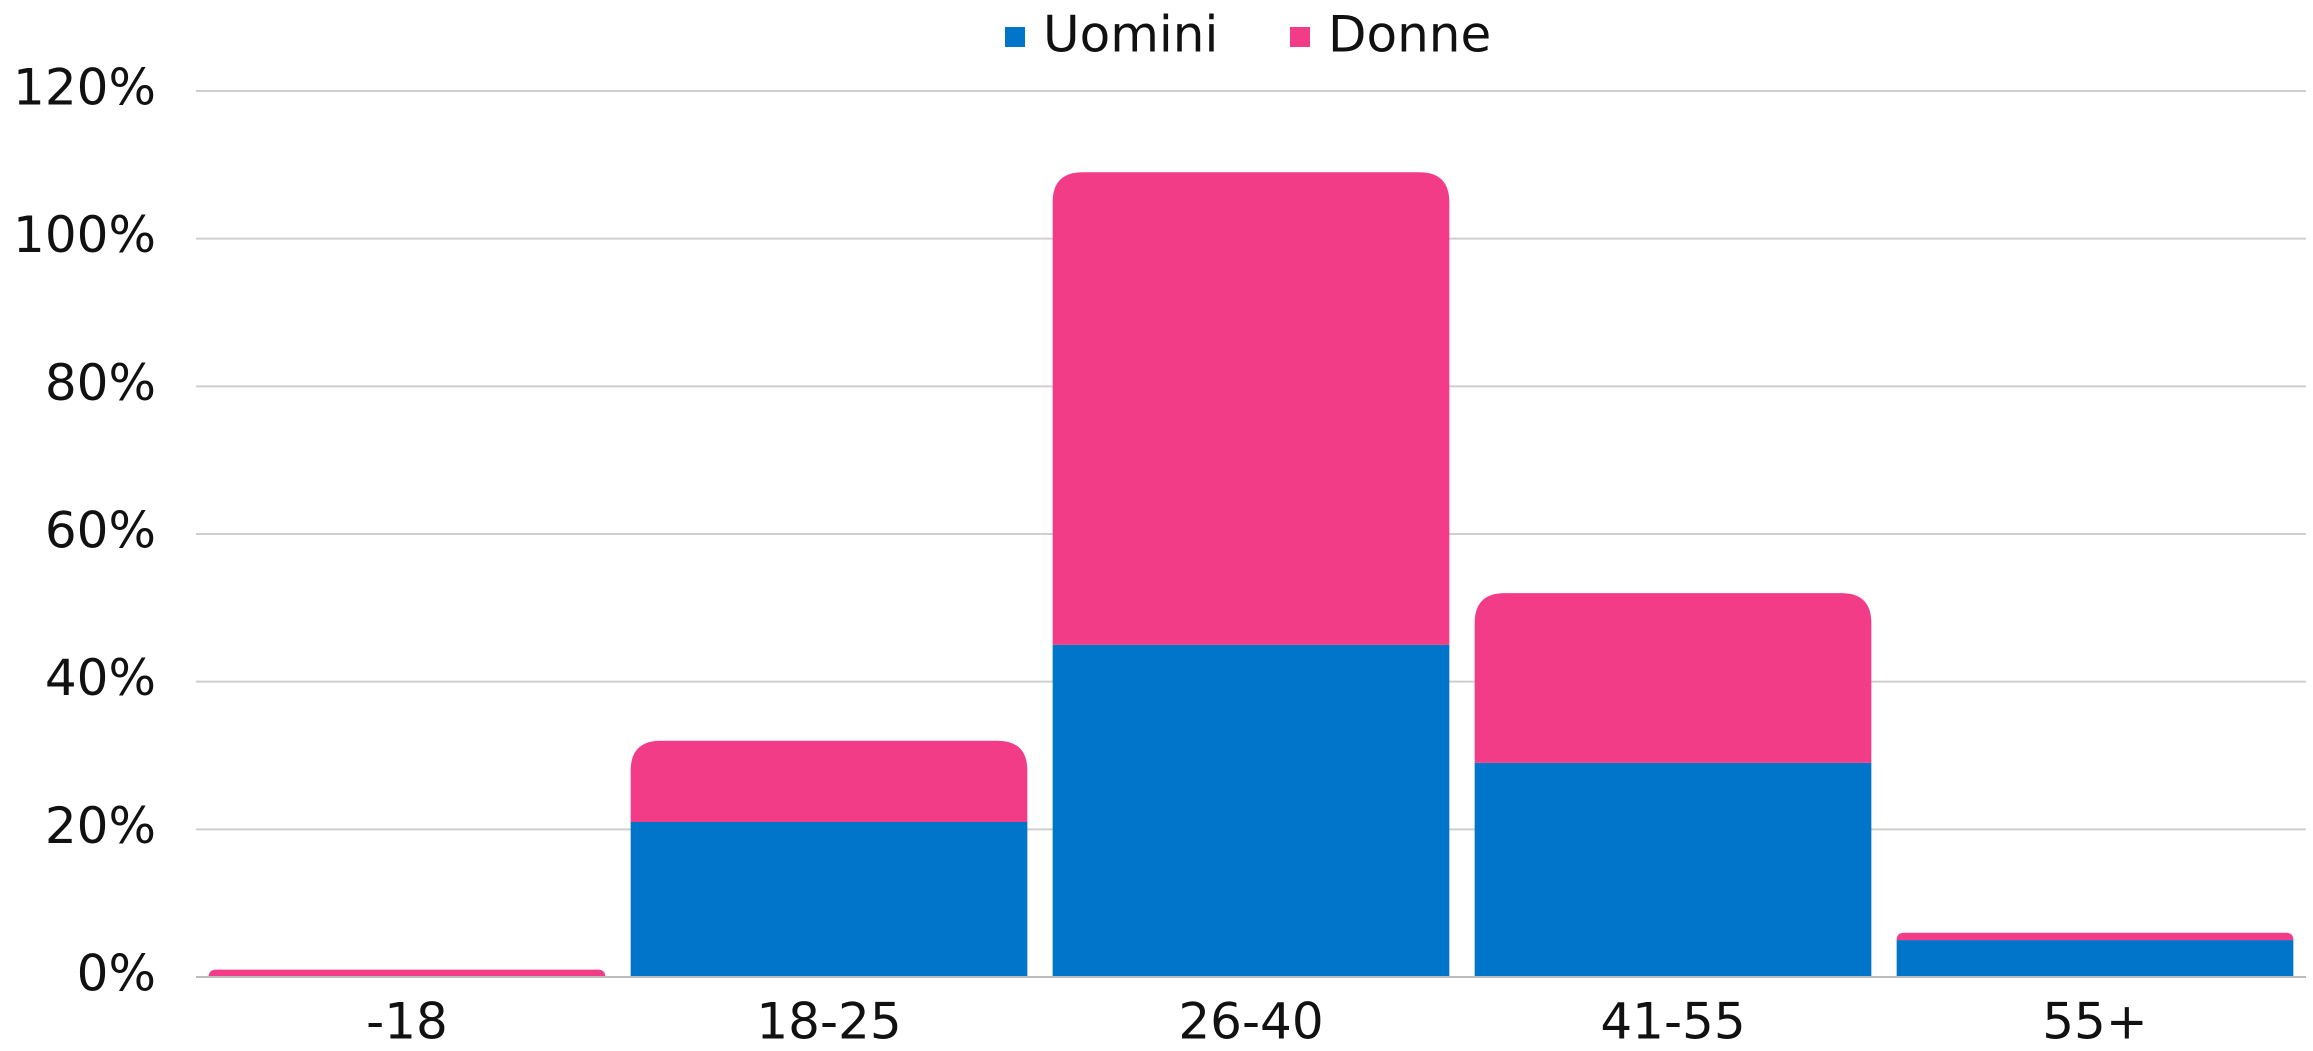 This screenshot has height=1051, width=2313. Describe the element at coordinates (100, 531) in the screenshot. I see `y-tick-label: 60%` at that location.